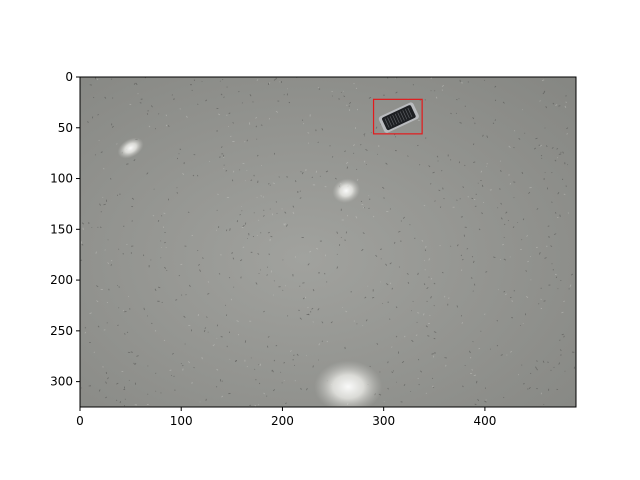  I want to click on y-tick-label: 0, so click(69, 77).